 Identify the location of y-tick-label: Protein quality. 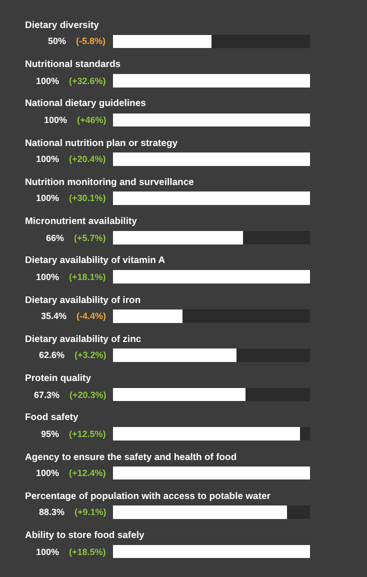
(58, 378).